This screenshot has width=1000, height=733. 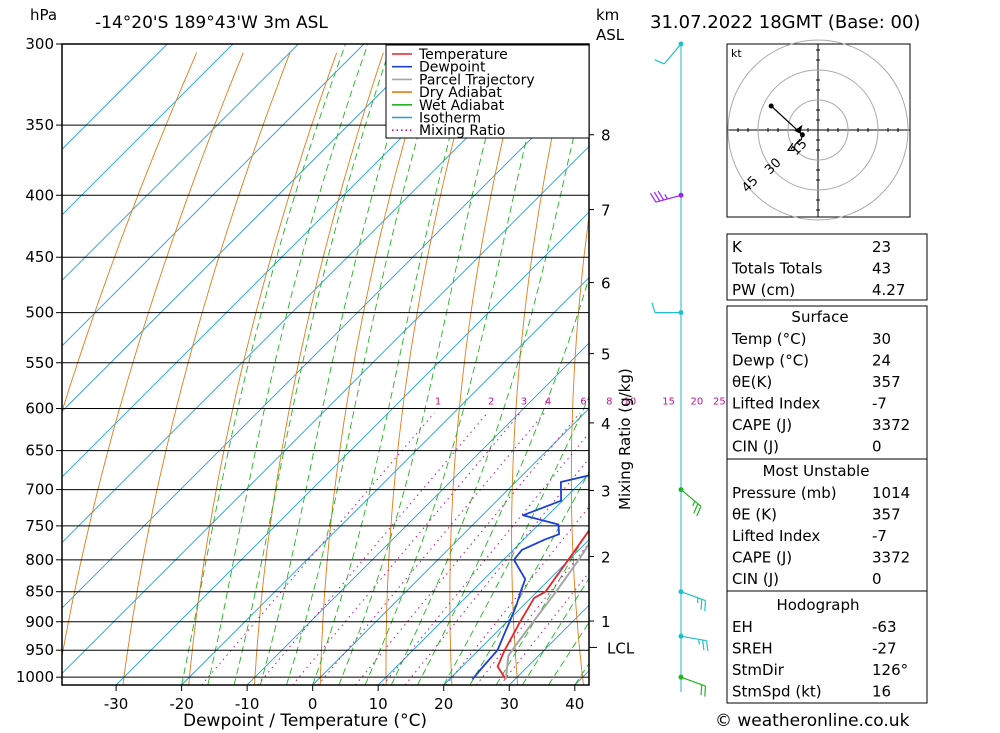 I want to click on legend-entry: Wet Adiabat, so click(x=462, y=106).